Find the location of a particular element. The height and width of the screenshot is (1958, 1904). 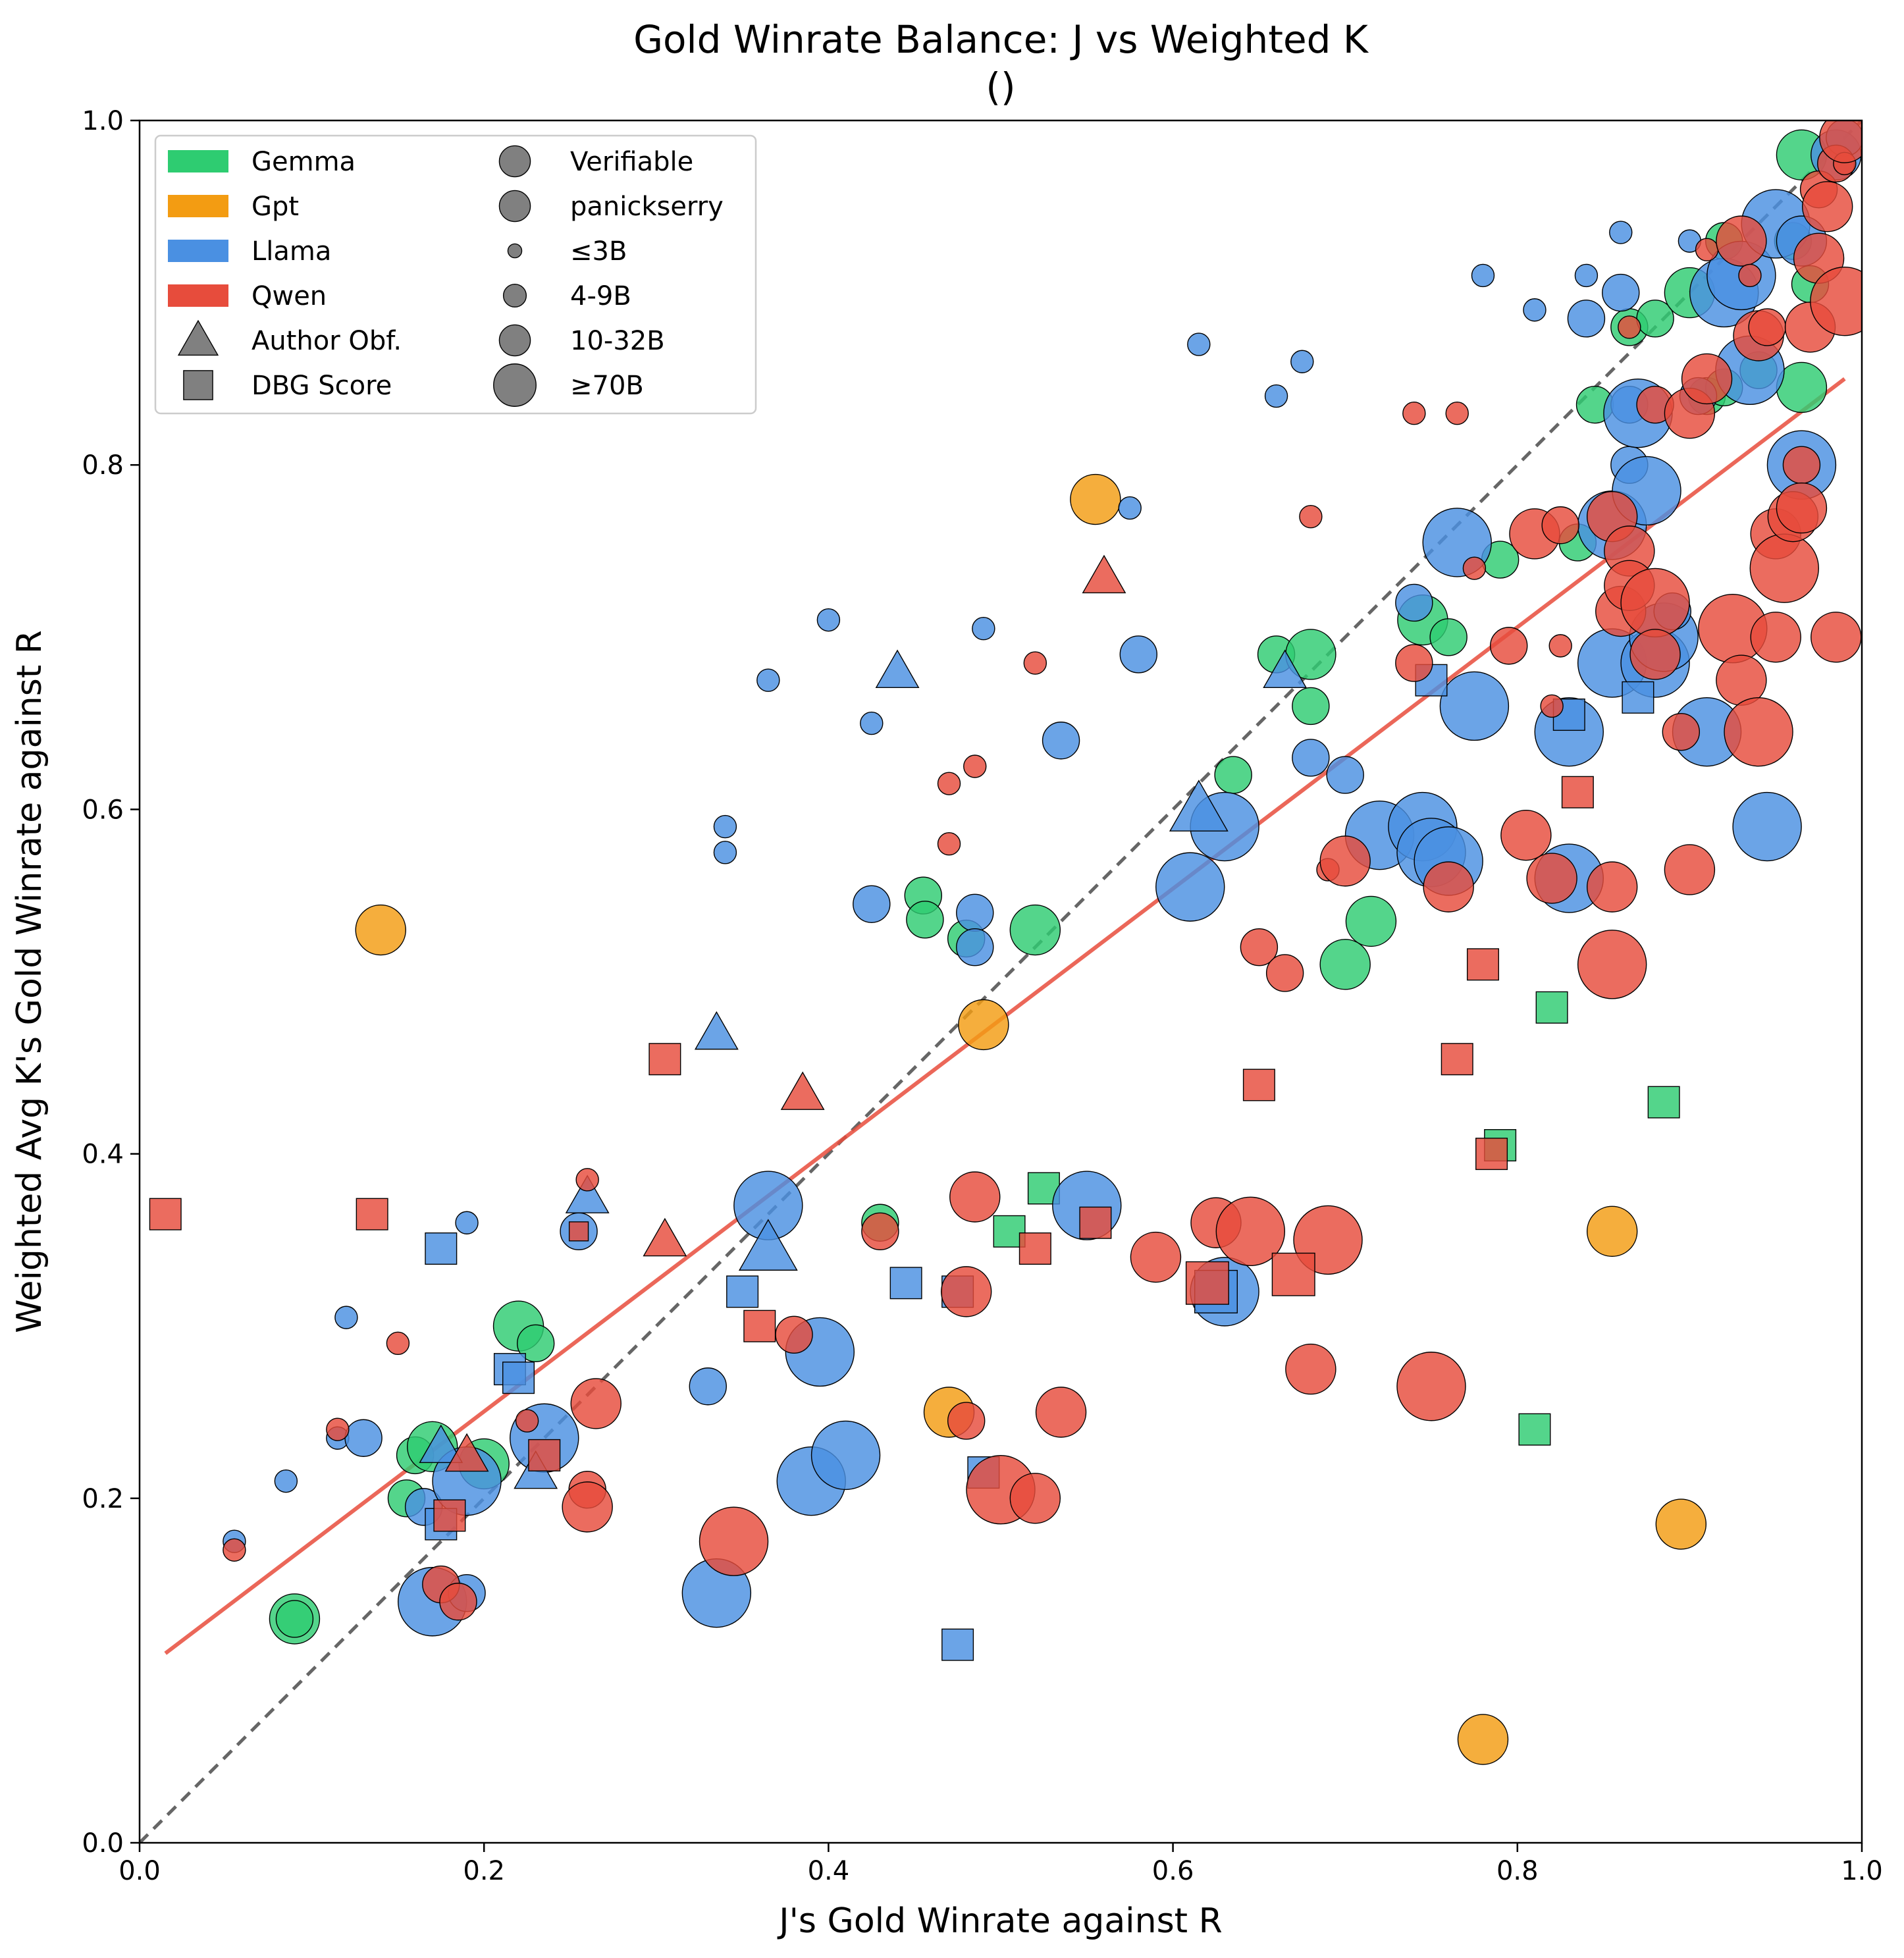

y-tick-label: 0.0 is located at coordinates (103, 1843).